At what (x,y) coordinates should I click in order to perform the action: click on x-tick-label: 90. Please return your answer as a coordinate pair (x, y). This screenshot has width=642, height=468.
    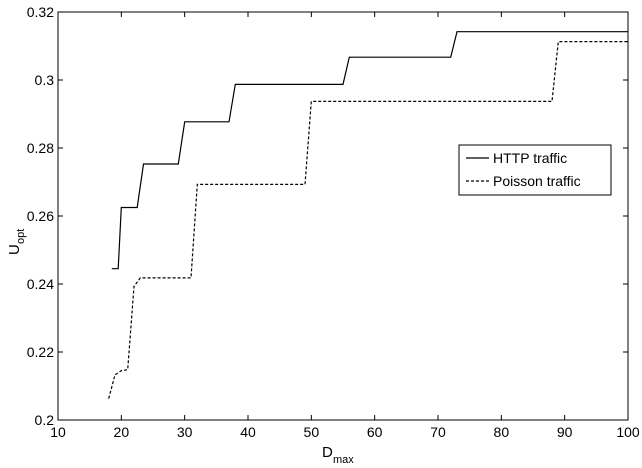
    Looking at the image, I should click on (565, 432).